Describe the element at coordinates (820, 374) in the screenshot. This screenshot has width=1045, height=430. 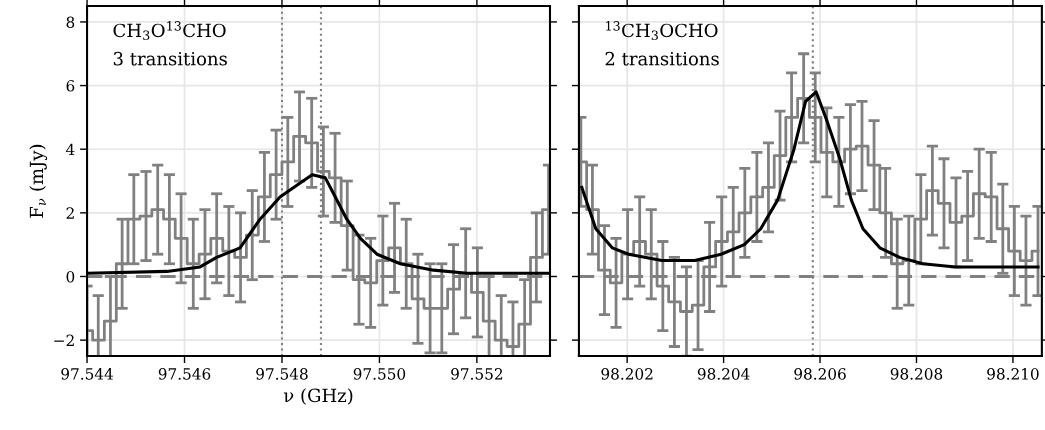
I see `x-tick-label: 98.206` at that location.